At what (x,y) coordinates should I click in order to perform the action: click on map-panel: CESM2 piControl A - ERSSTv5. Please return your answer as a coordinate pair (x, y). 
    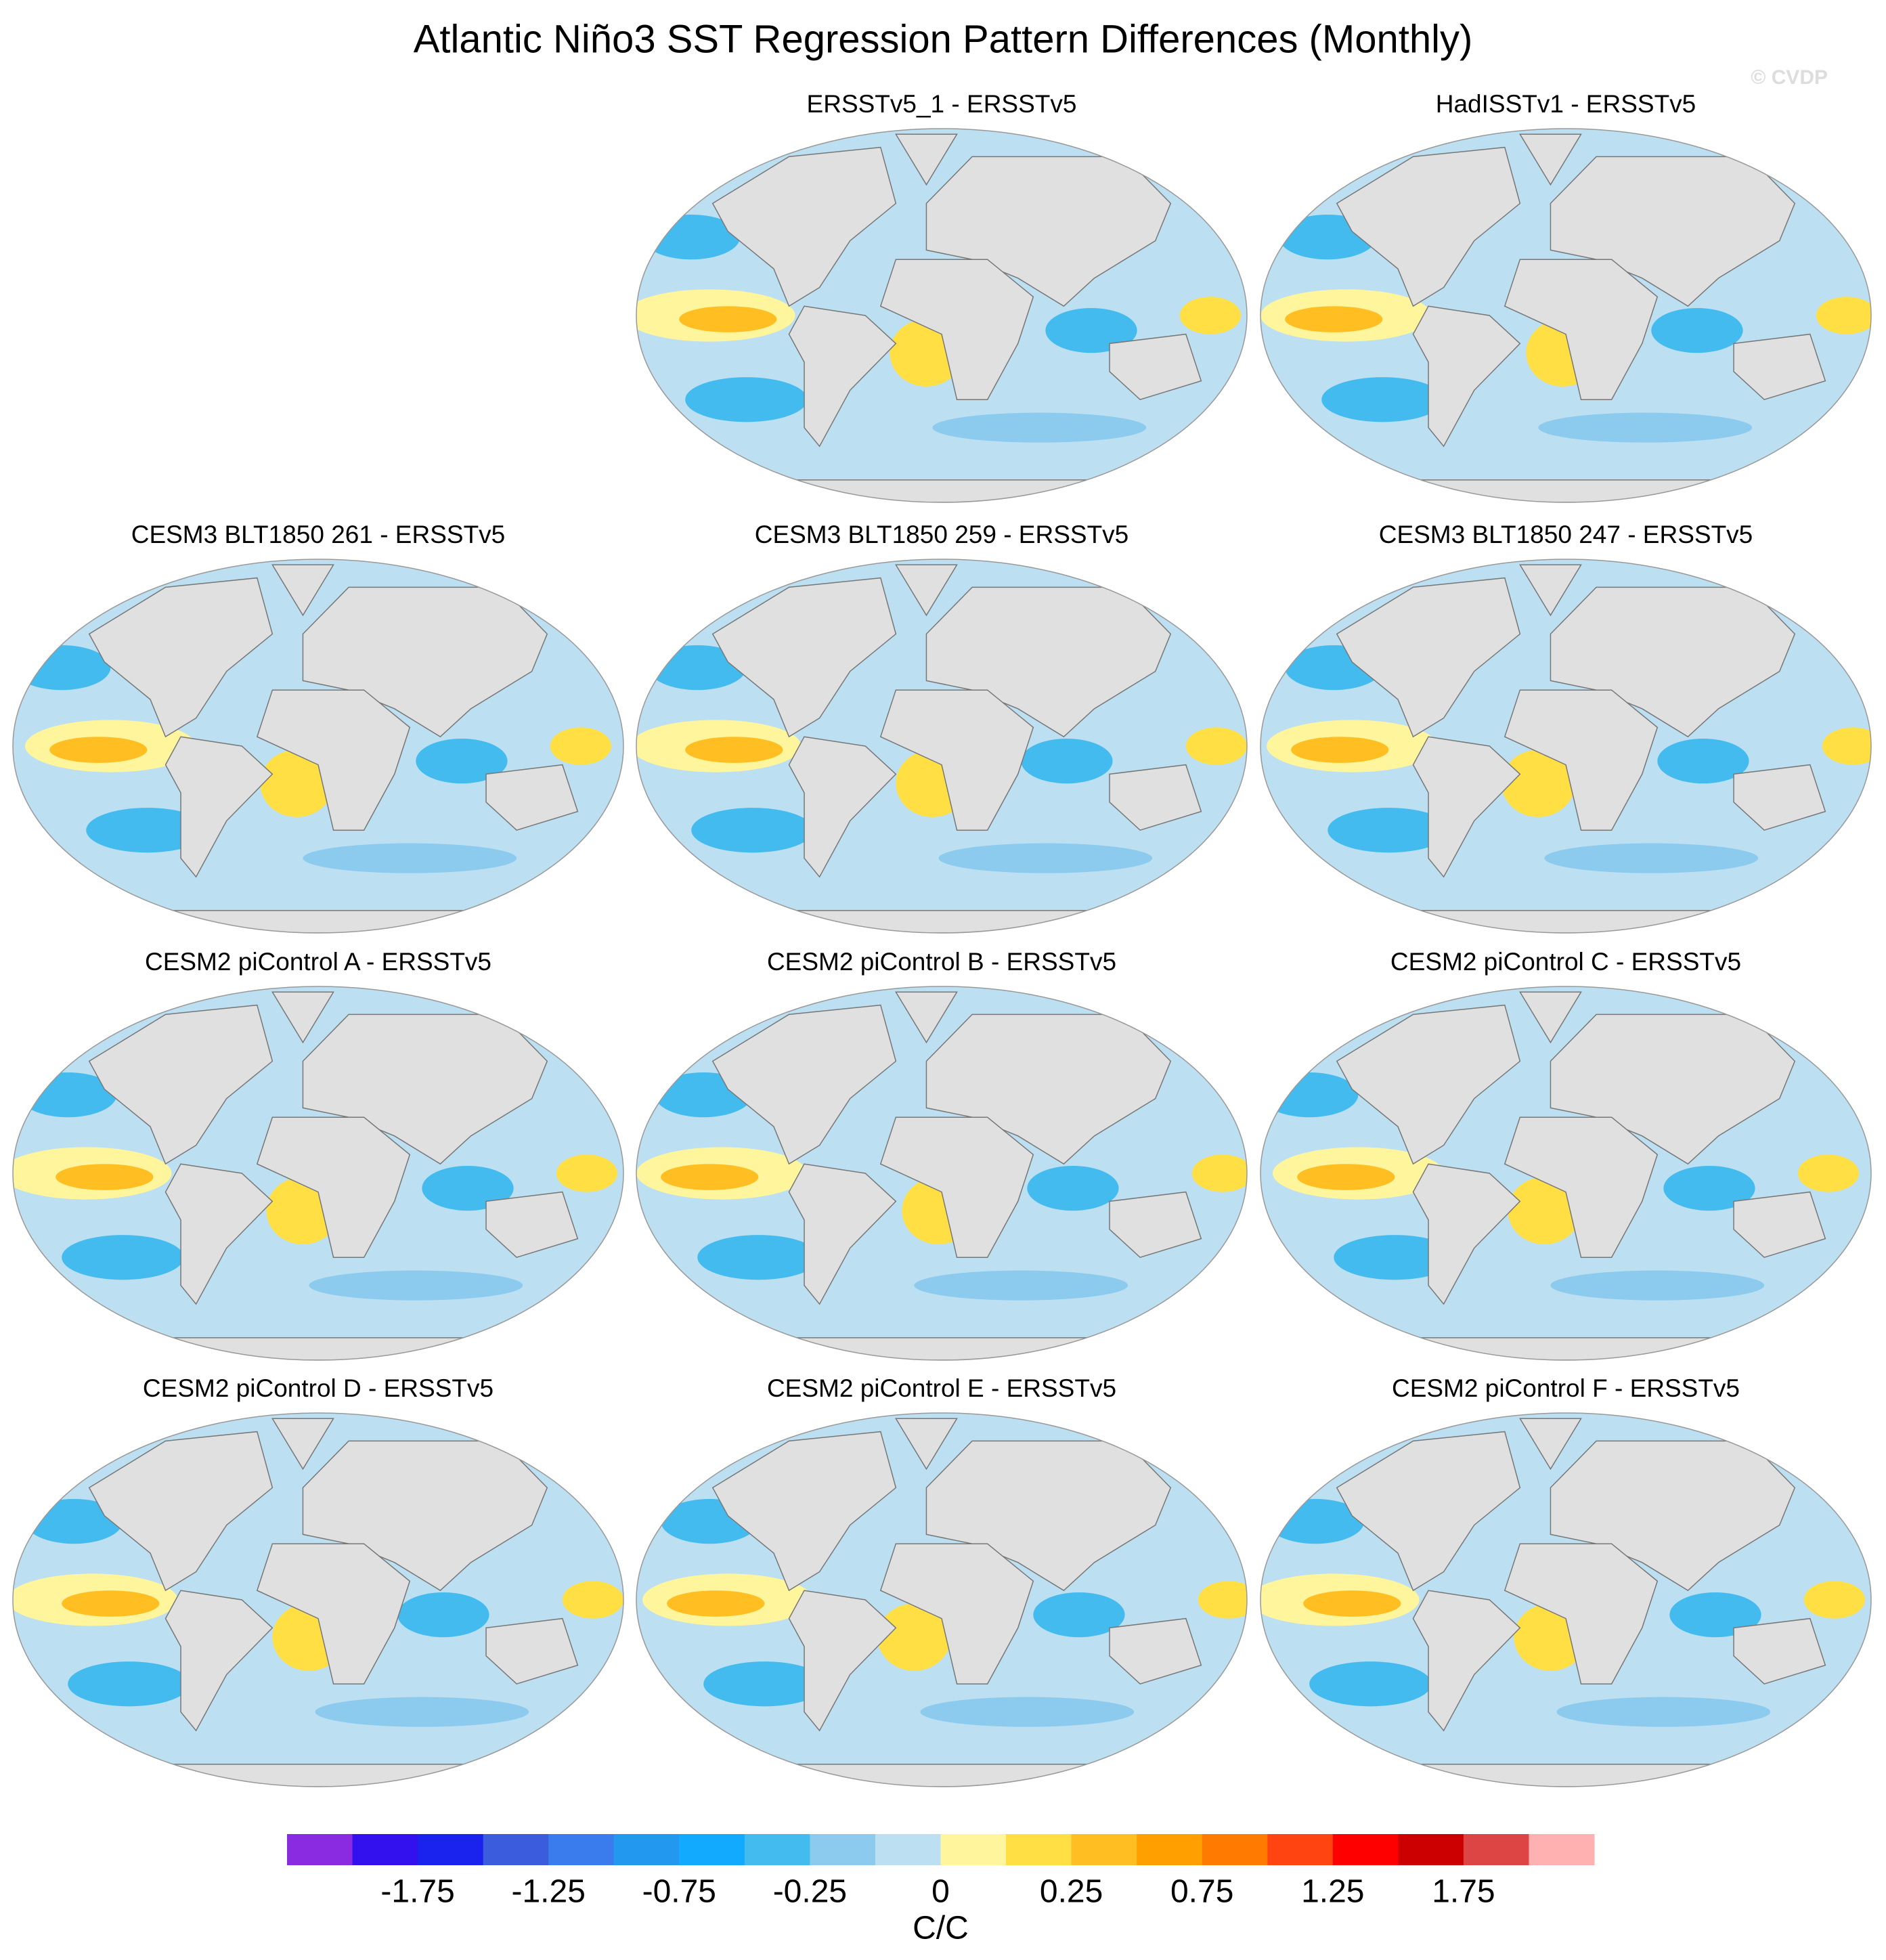
    Looking at the image, I should click on (318, 1154).